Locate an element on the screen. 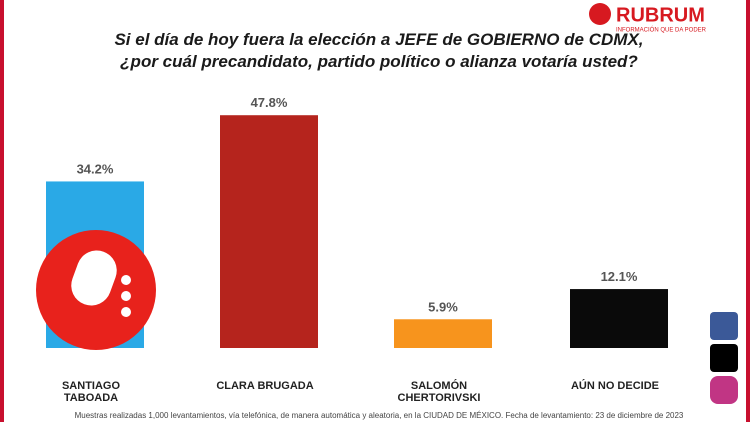 This screenshot has height=422, width=750. tagline: INFORMACIÓN QUE DA PODER is located at coordinates (661, 30).